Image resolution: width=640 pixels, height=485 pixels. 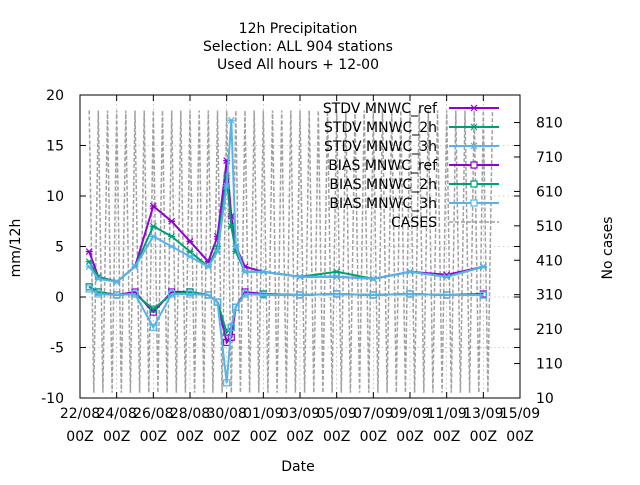 What do you see at coordinates (483, 414) in the screenshot?
I see `x-tick-label: 13/09` at bounding box center [483, 414].